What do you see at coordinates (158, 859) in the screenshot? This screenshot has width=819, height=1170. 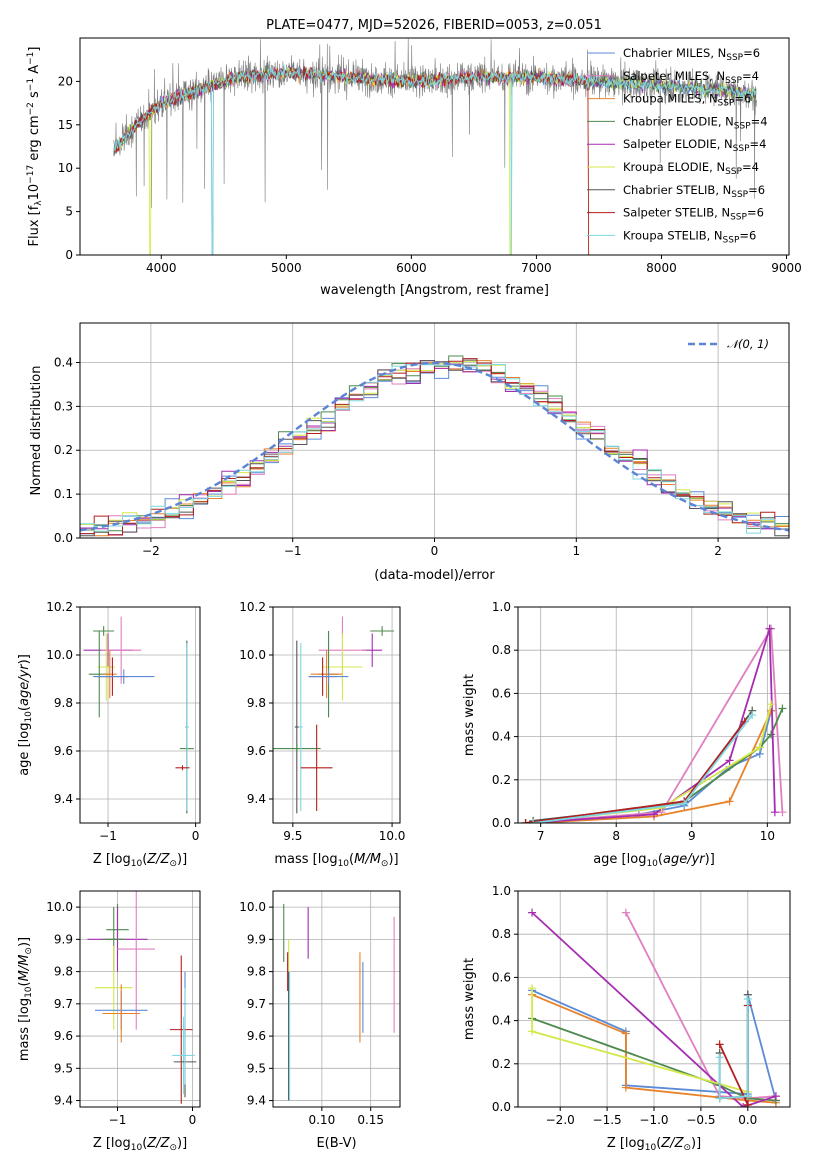 I see `age-vs-z-xlabel-part: Z/Z` at bounding box center [158, 859].